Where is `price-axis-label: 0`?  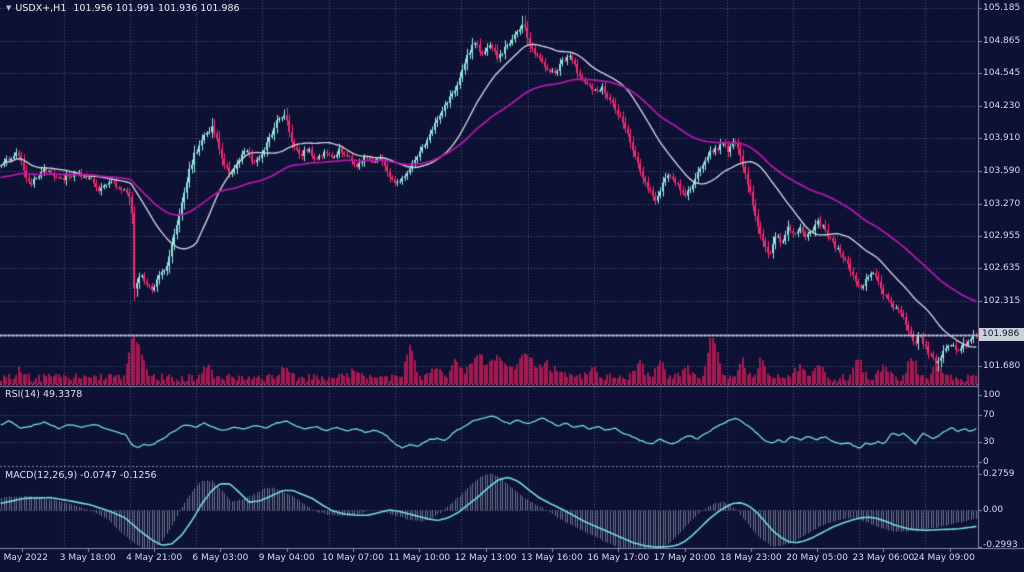 price-axis-label: 0 is located at coordinates (986, 462).